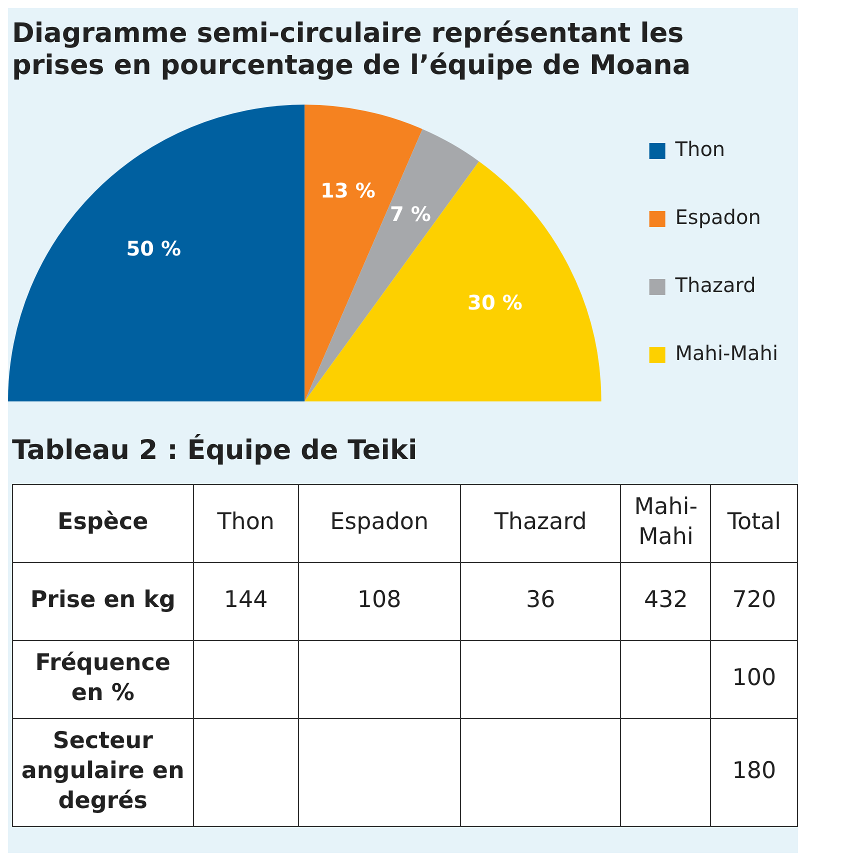  Describe the element at coordinates (726, 352) in the screenshot. I see `legend-label: Mahi-Mahi` at that location.